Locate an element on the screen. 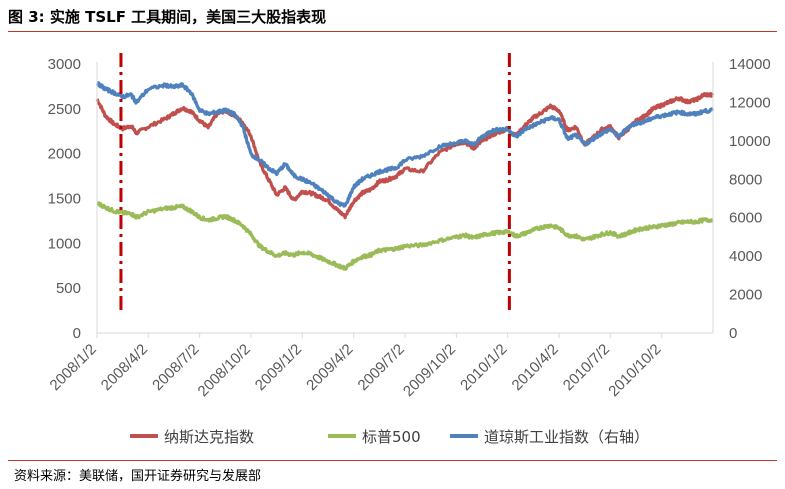 The image size is (785, 489). legend-label-0: 纳斯达克指数 is located at coordinates (209, 437).